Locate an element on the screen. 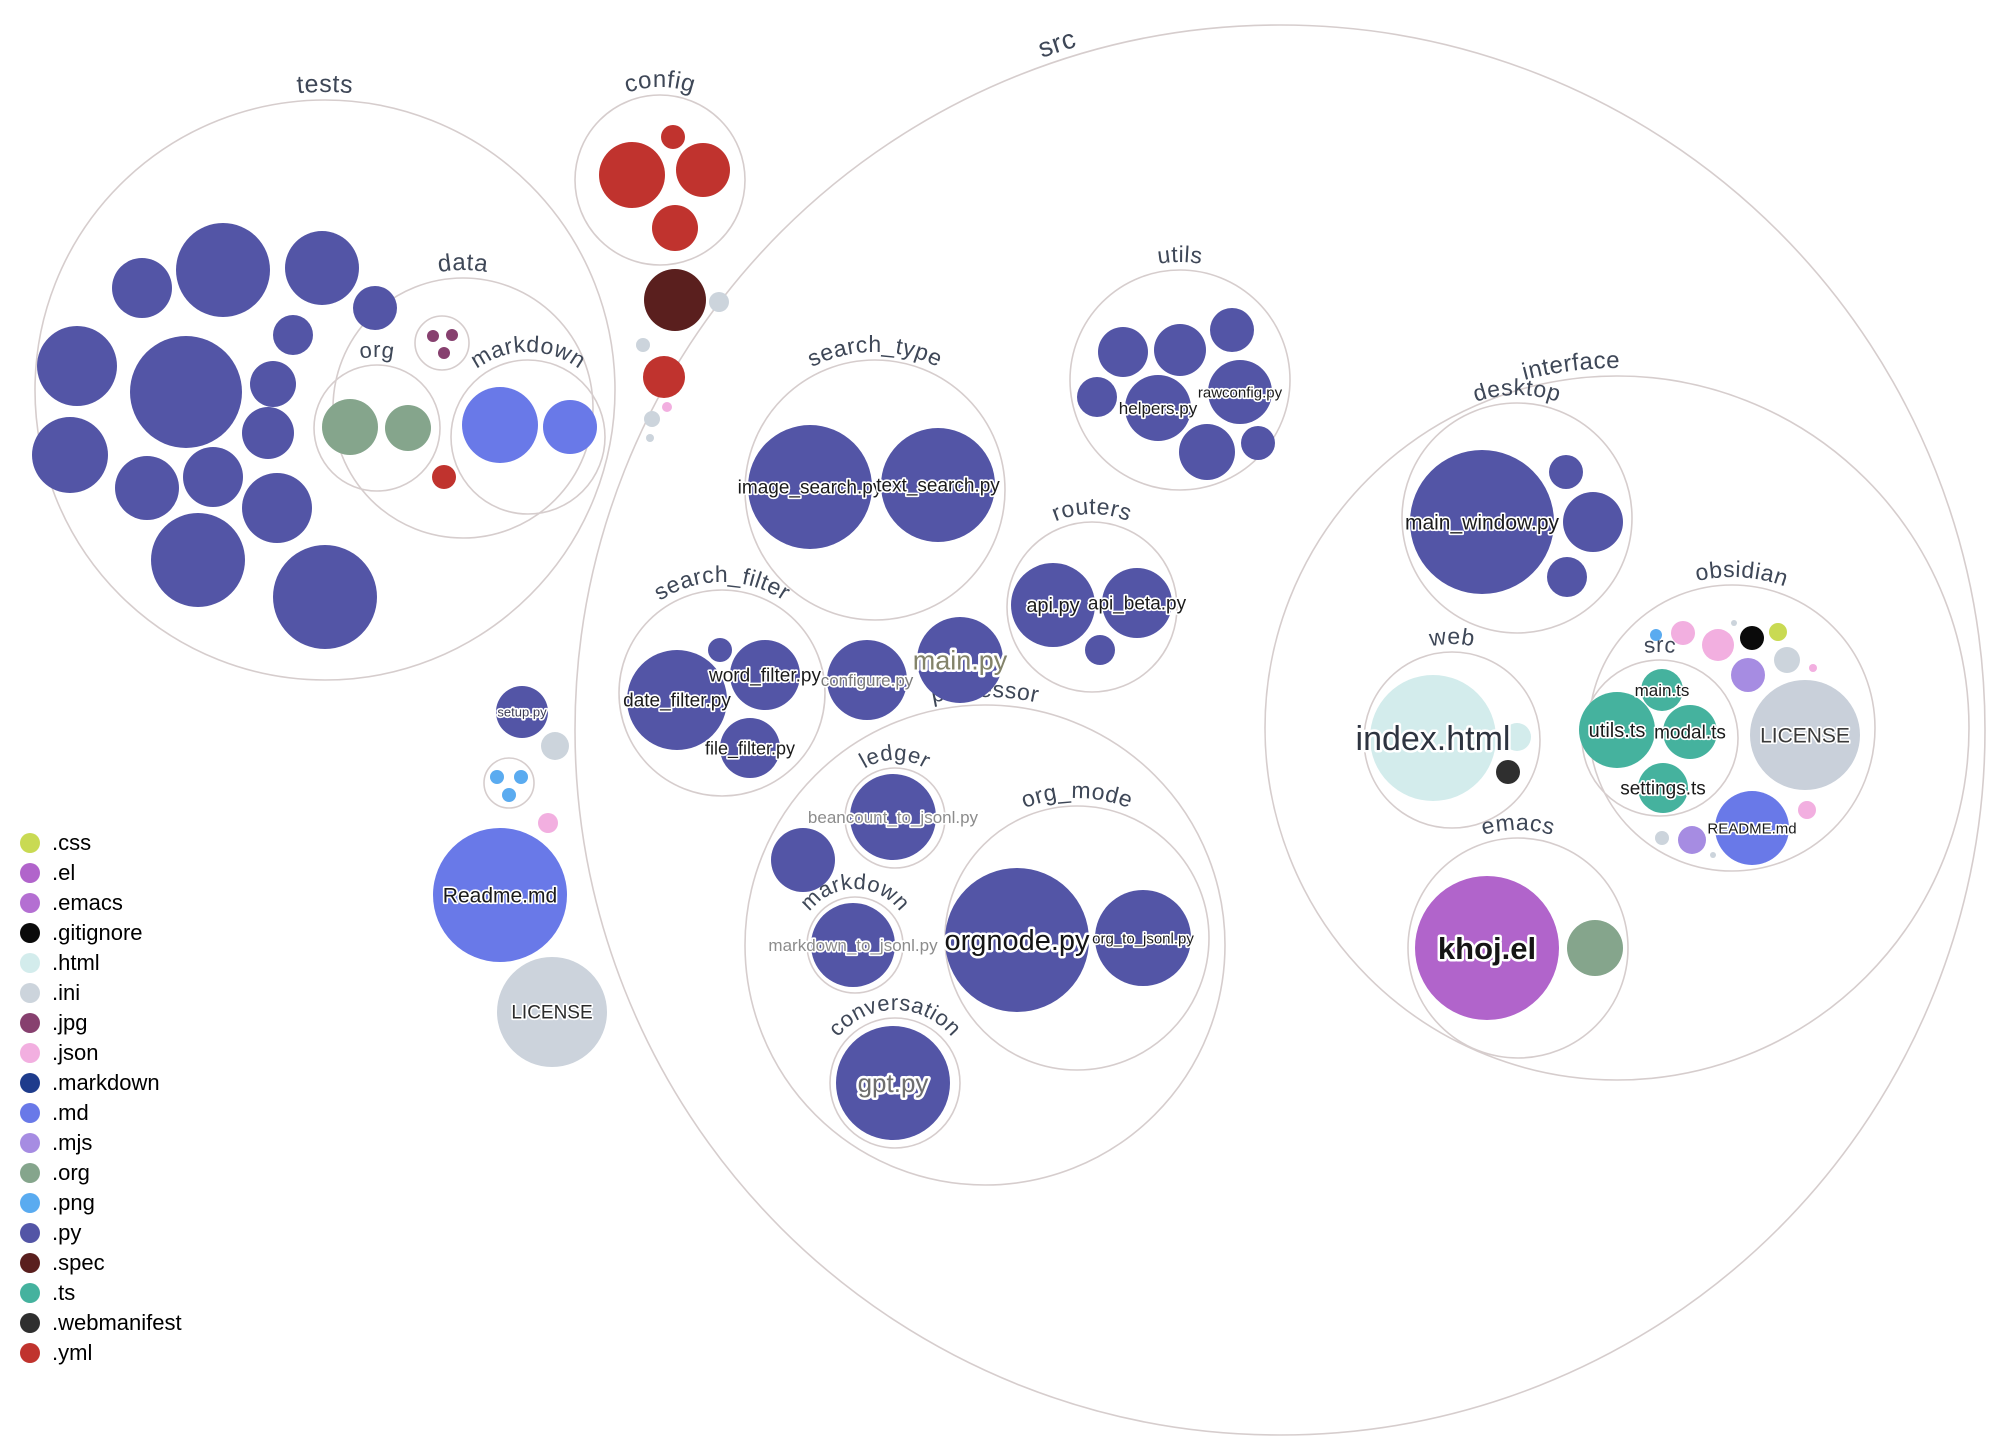  file-circle-configure.py is located at coordinates (867, 680).